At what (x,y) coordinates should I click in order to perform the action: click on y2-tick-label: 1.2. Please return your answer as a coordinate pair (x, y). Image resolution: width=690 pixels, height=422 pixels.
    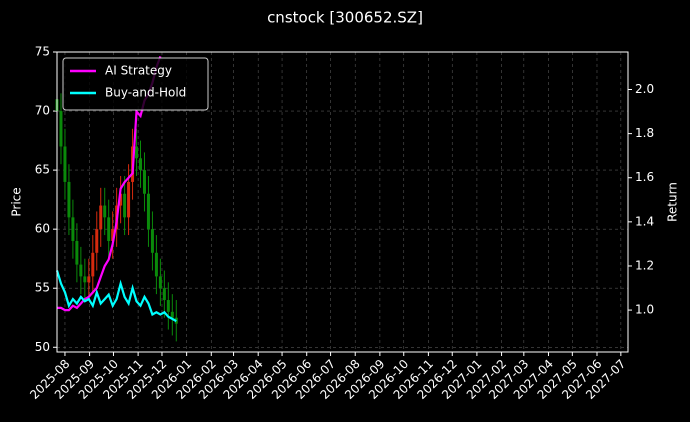
    Looking at the image, I should click on (644, 265).